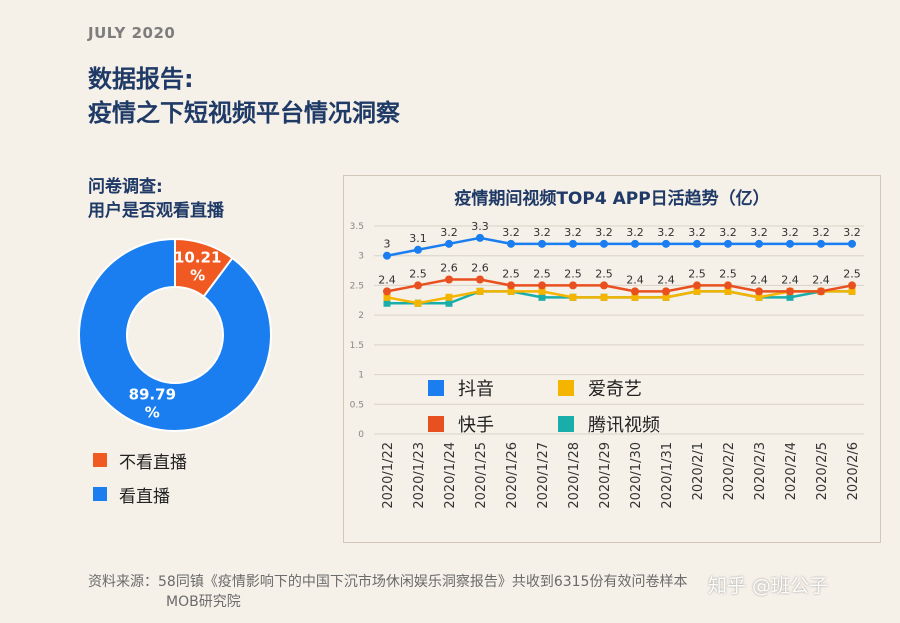 The width and height of the screenshot is (900, 623). I want to click on y-tick-label: 0, so click(361, 435).